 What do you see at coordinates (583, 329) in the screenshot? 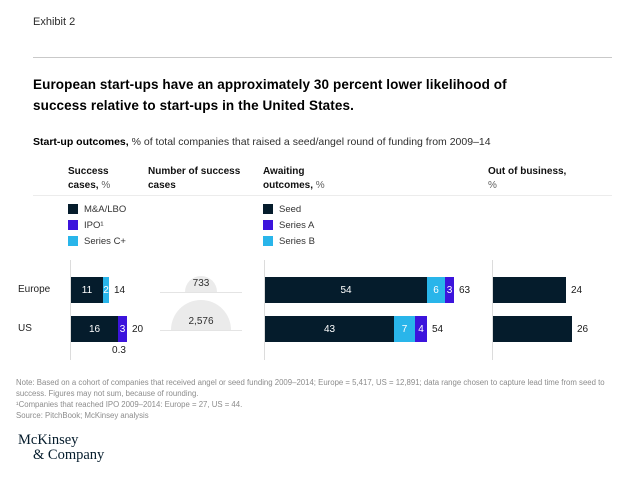
I see `bar-total-label: 26` at bounding box center [583, 329].